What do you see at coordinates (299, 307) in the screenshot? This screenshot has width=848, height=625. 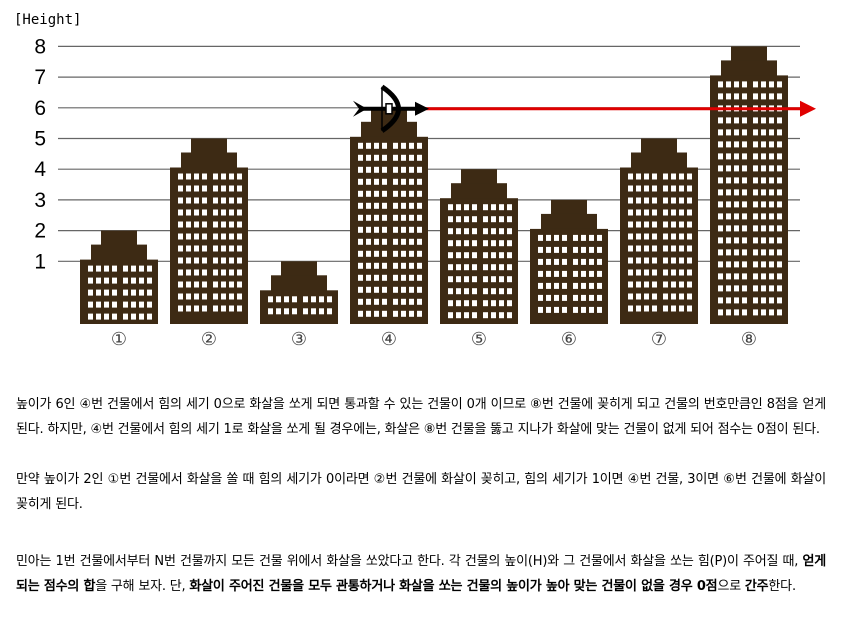 I see `building-body` at bounding box center [299, 307].